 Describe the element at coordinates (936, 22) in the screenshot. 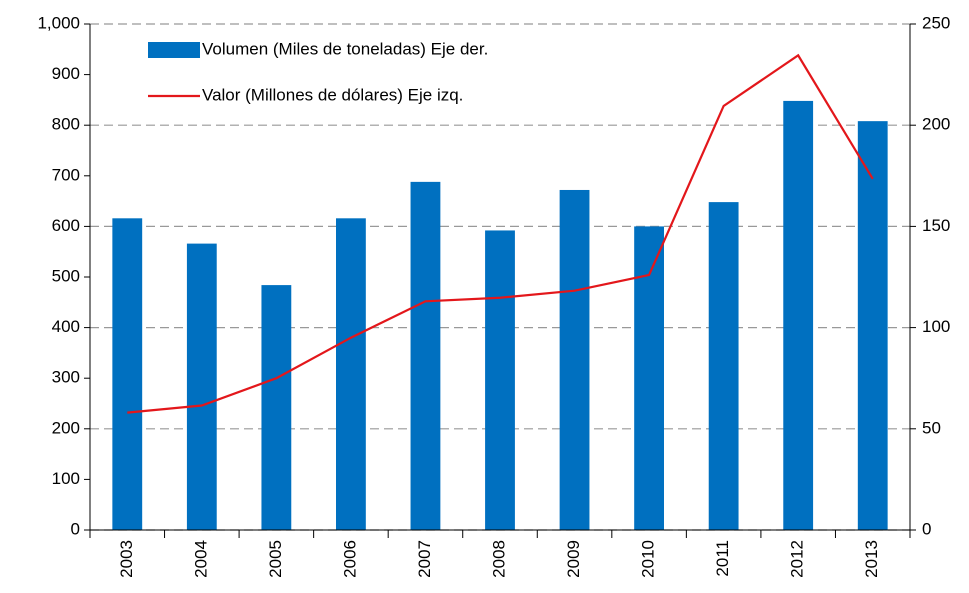

I see `y2-tick-label: 250` at that location.